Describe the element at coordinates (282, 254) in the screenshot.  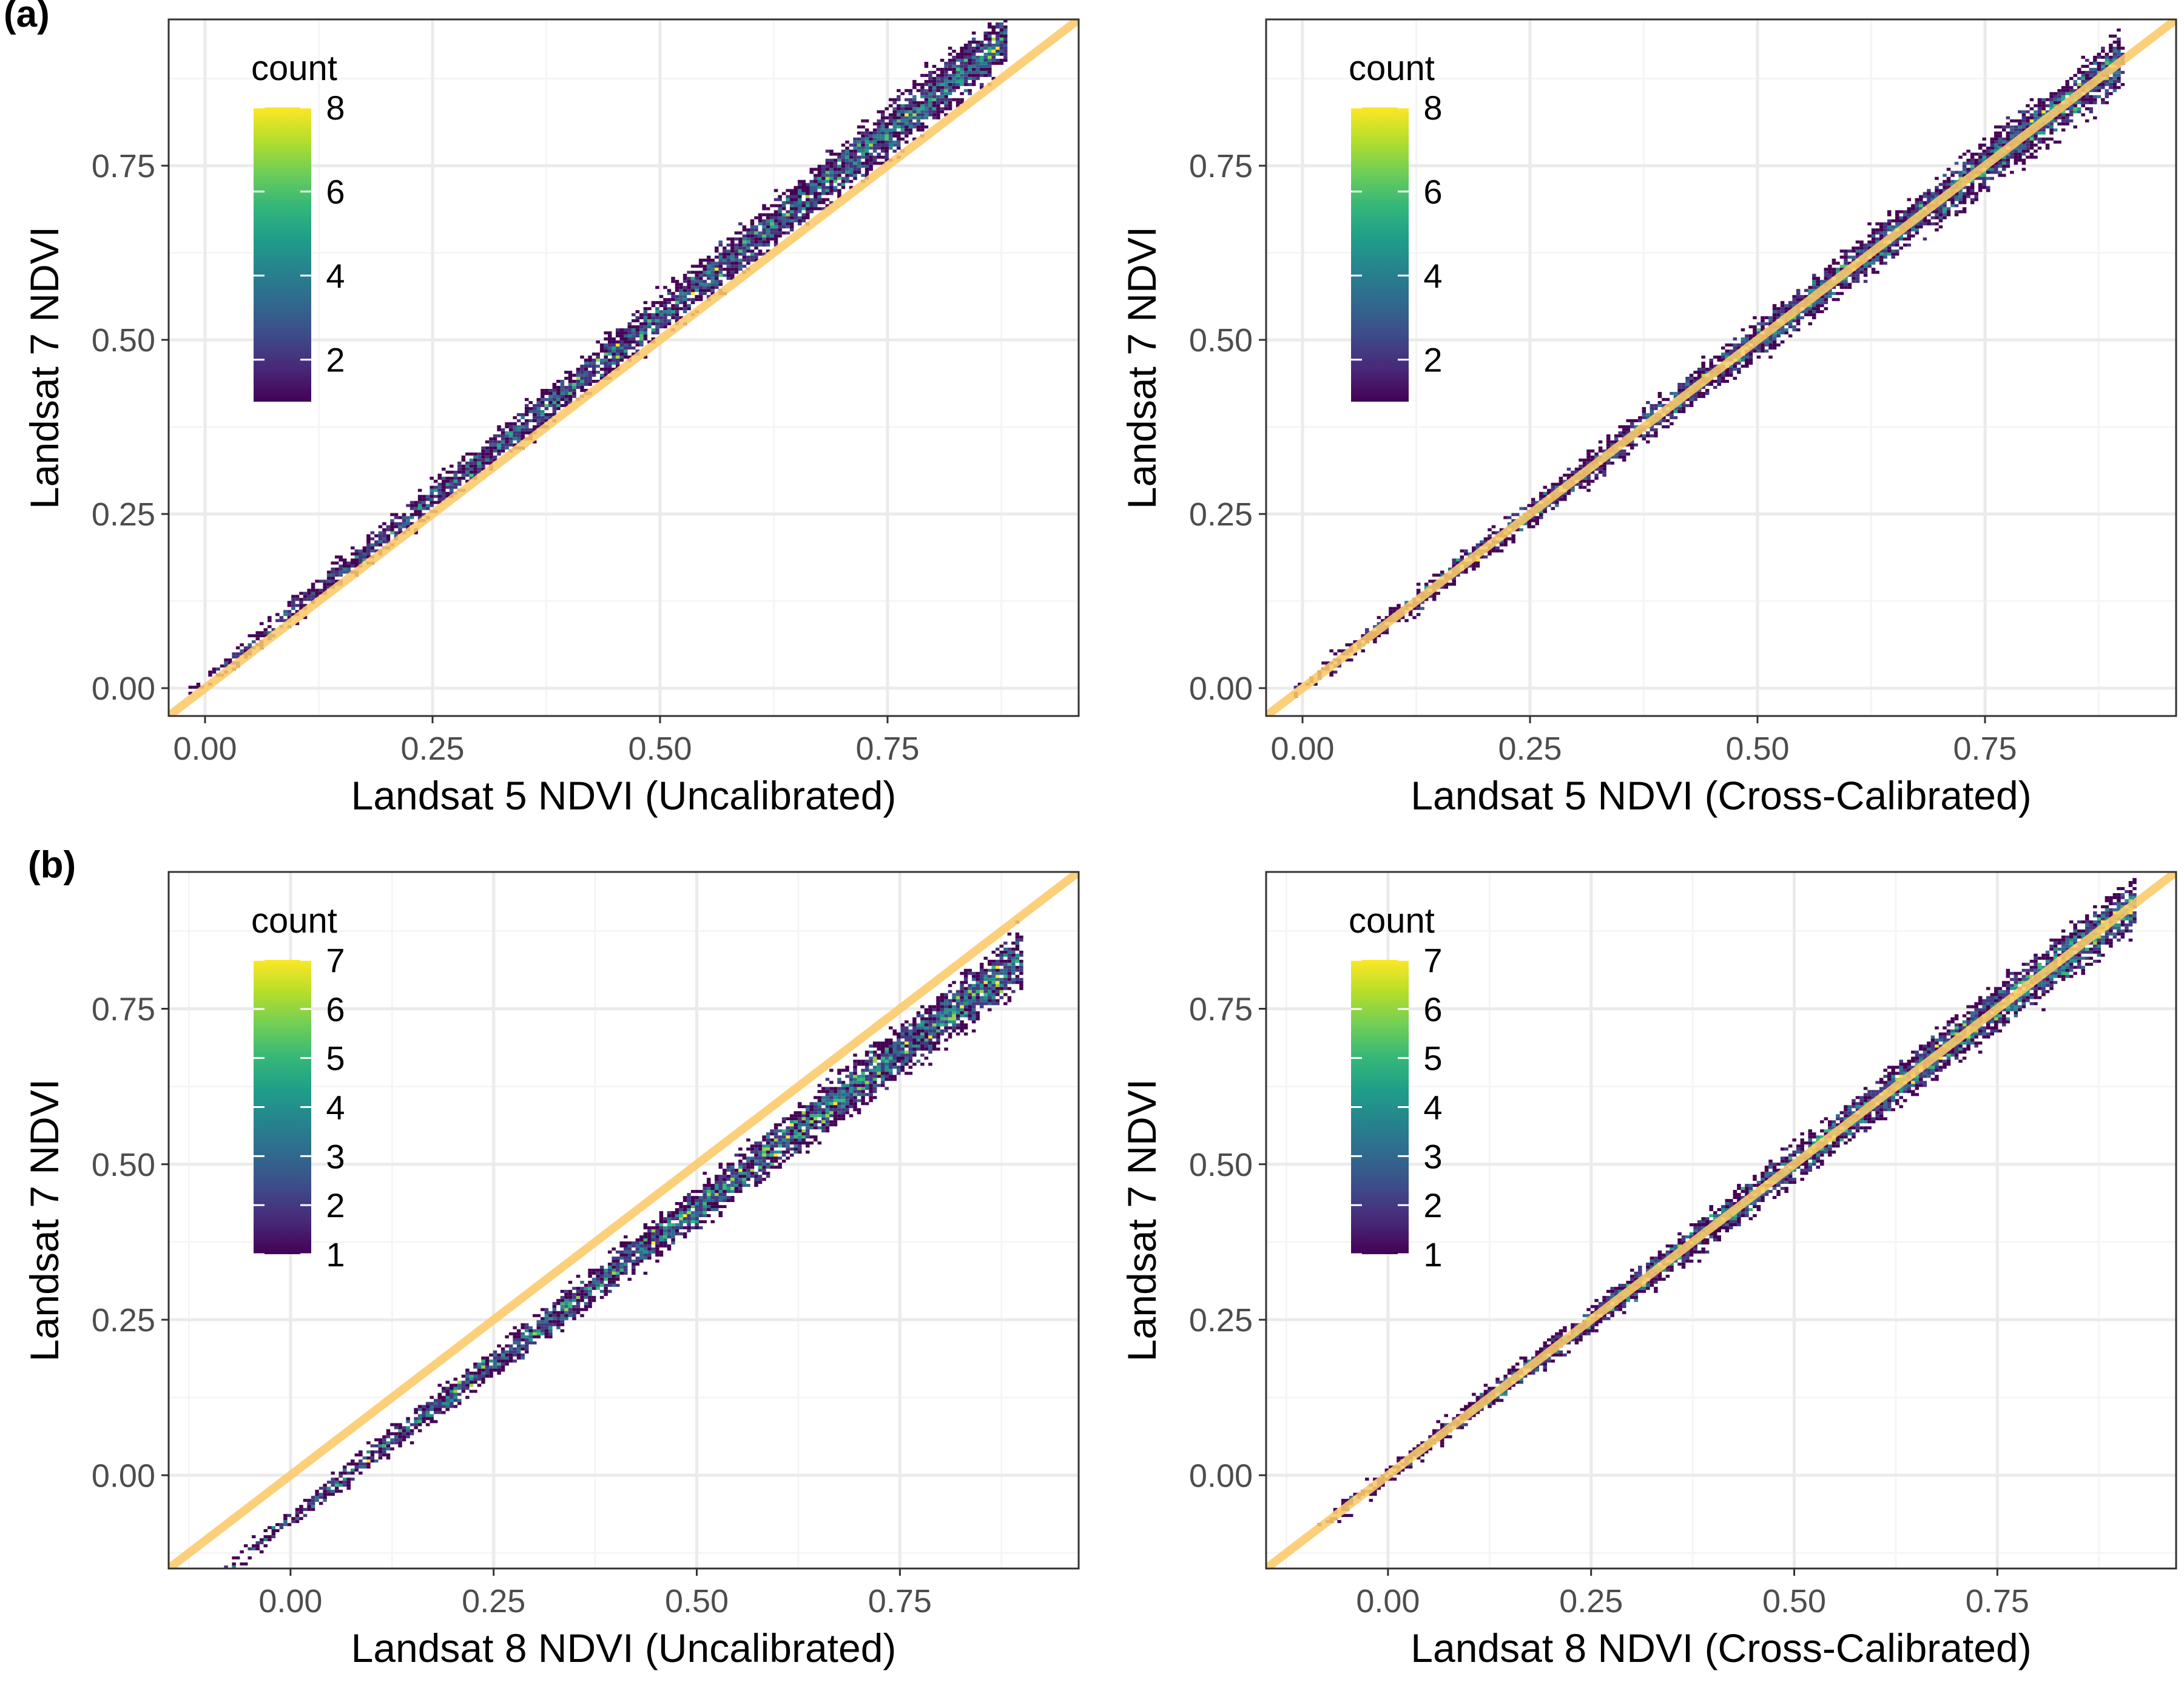
I see `legend-bar` at that location.